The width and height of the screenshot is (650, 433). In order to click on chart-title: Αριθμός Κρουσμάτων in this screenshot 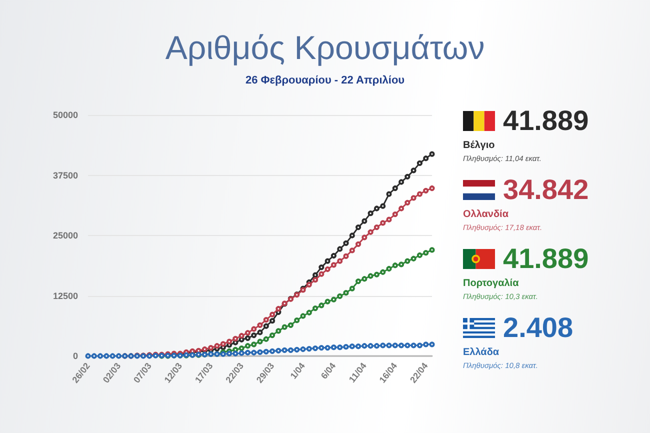, I will do `click(325, 47)`.